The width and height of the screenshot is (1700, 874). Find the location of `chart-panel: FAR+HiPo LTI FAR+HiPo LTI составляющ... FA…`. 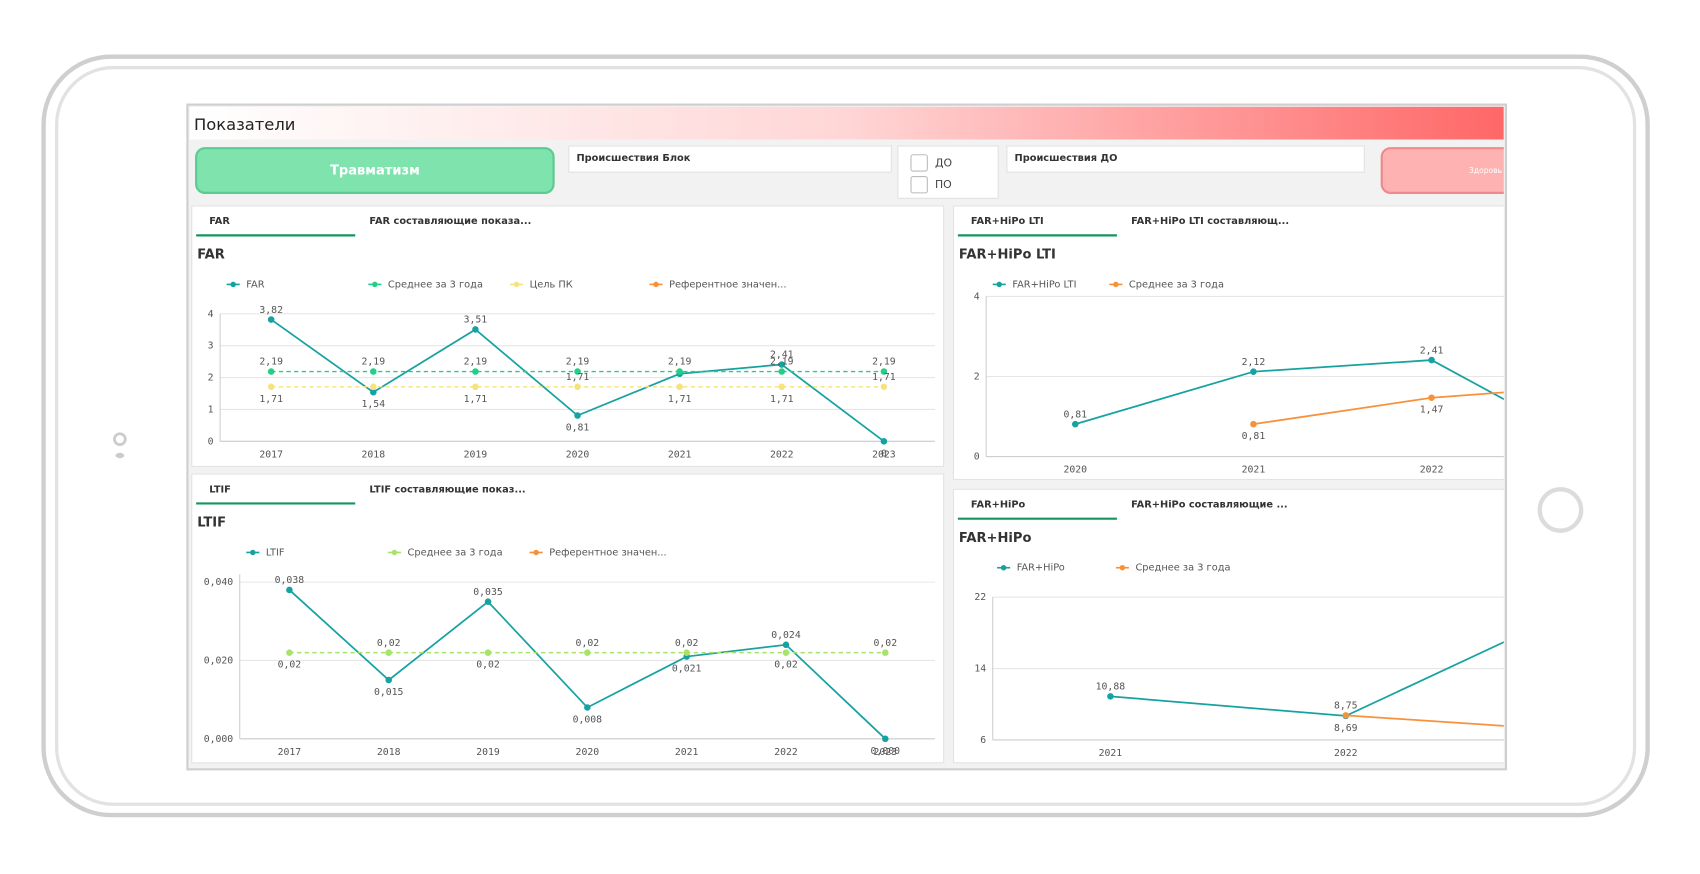

chart-panel: FAR+HiPo LTI FAR+HiPo LTI составляющ... FA… is located at coordinates (1228, 343).